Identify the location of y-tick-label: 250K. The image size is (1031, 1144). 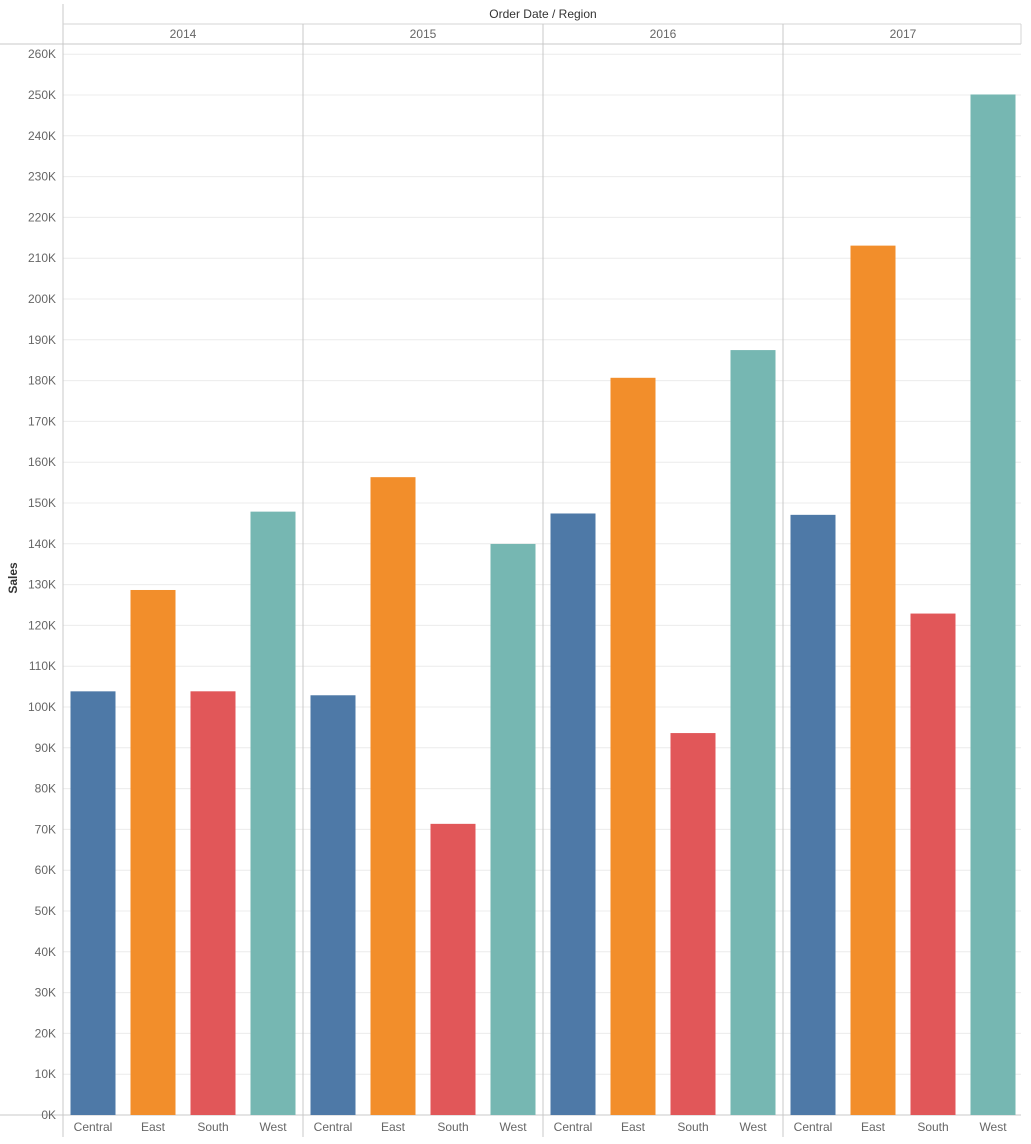
(42, 95).